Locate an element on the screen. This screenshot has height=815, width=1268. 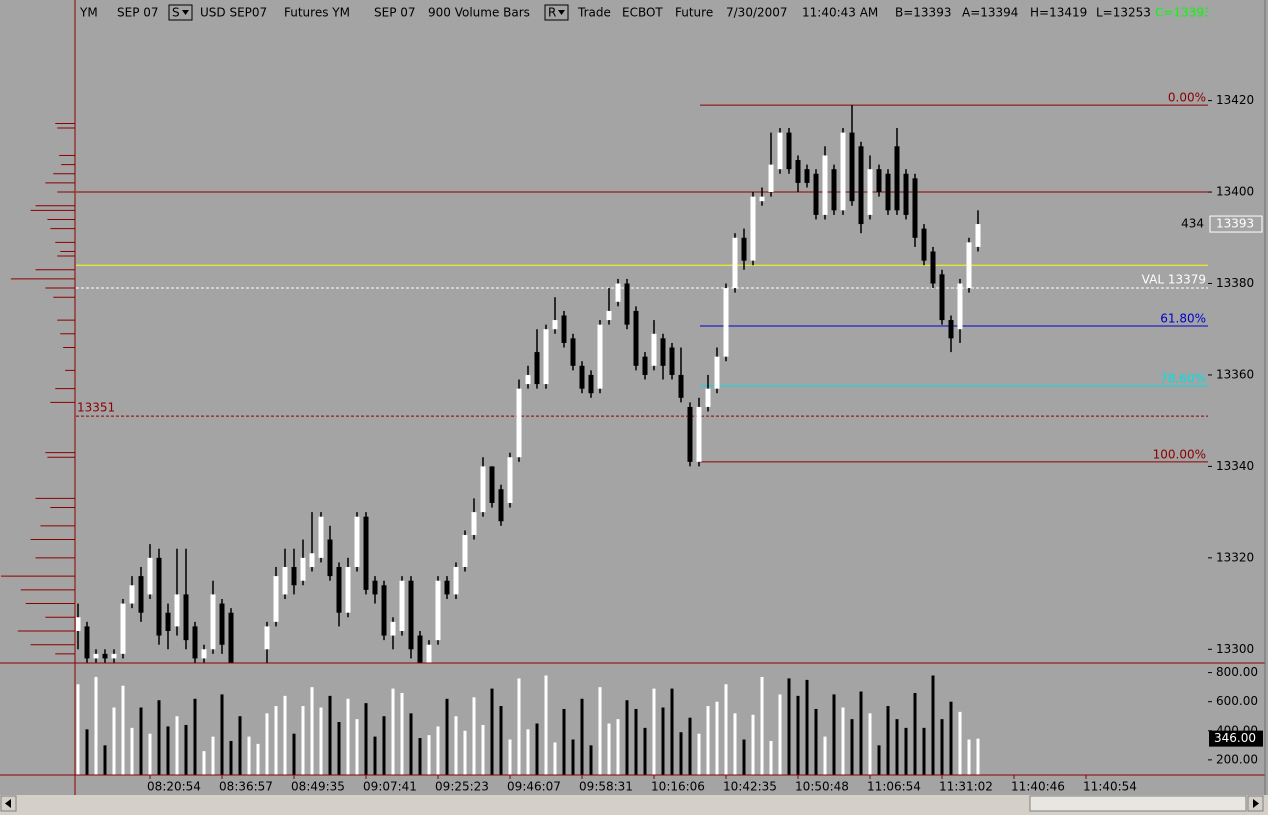
y-tick-label: 13400 is located at coordinates (1235, 192).